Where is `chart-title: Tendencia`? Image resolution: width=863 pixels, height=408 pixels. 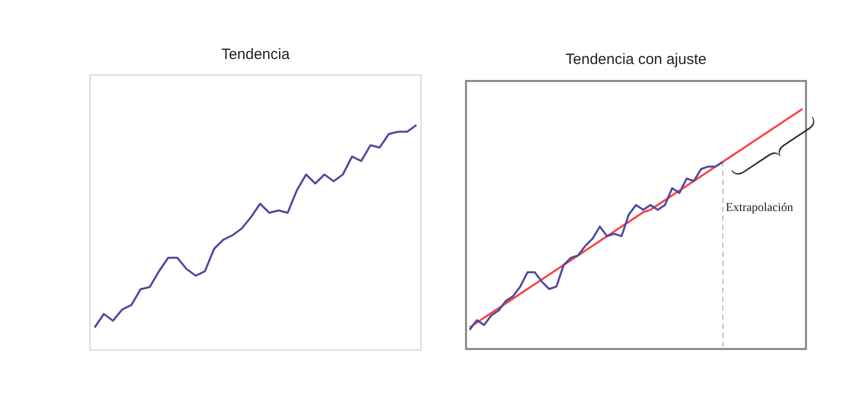
chart-title: Tendencia is located at coordinates (255, 55).